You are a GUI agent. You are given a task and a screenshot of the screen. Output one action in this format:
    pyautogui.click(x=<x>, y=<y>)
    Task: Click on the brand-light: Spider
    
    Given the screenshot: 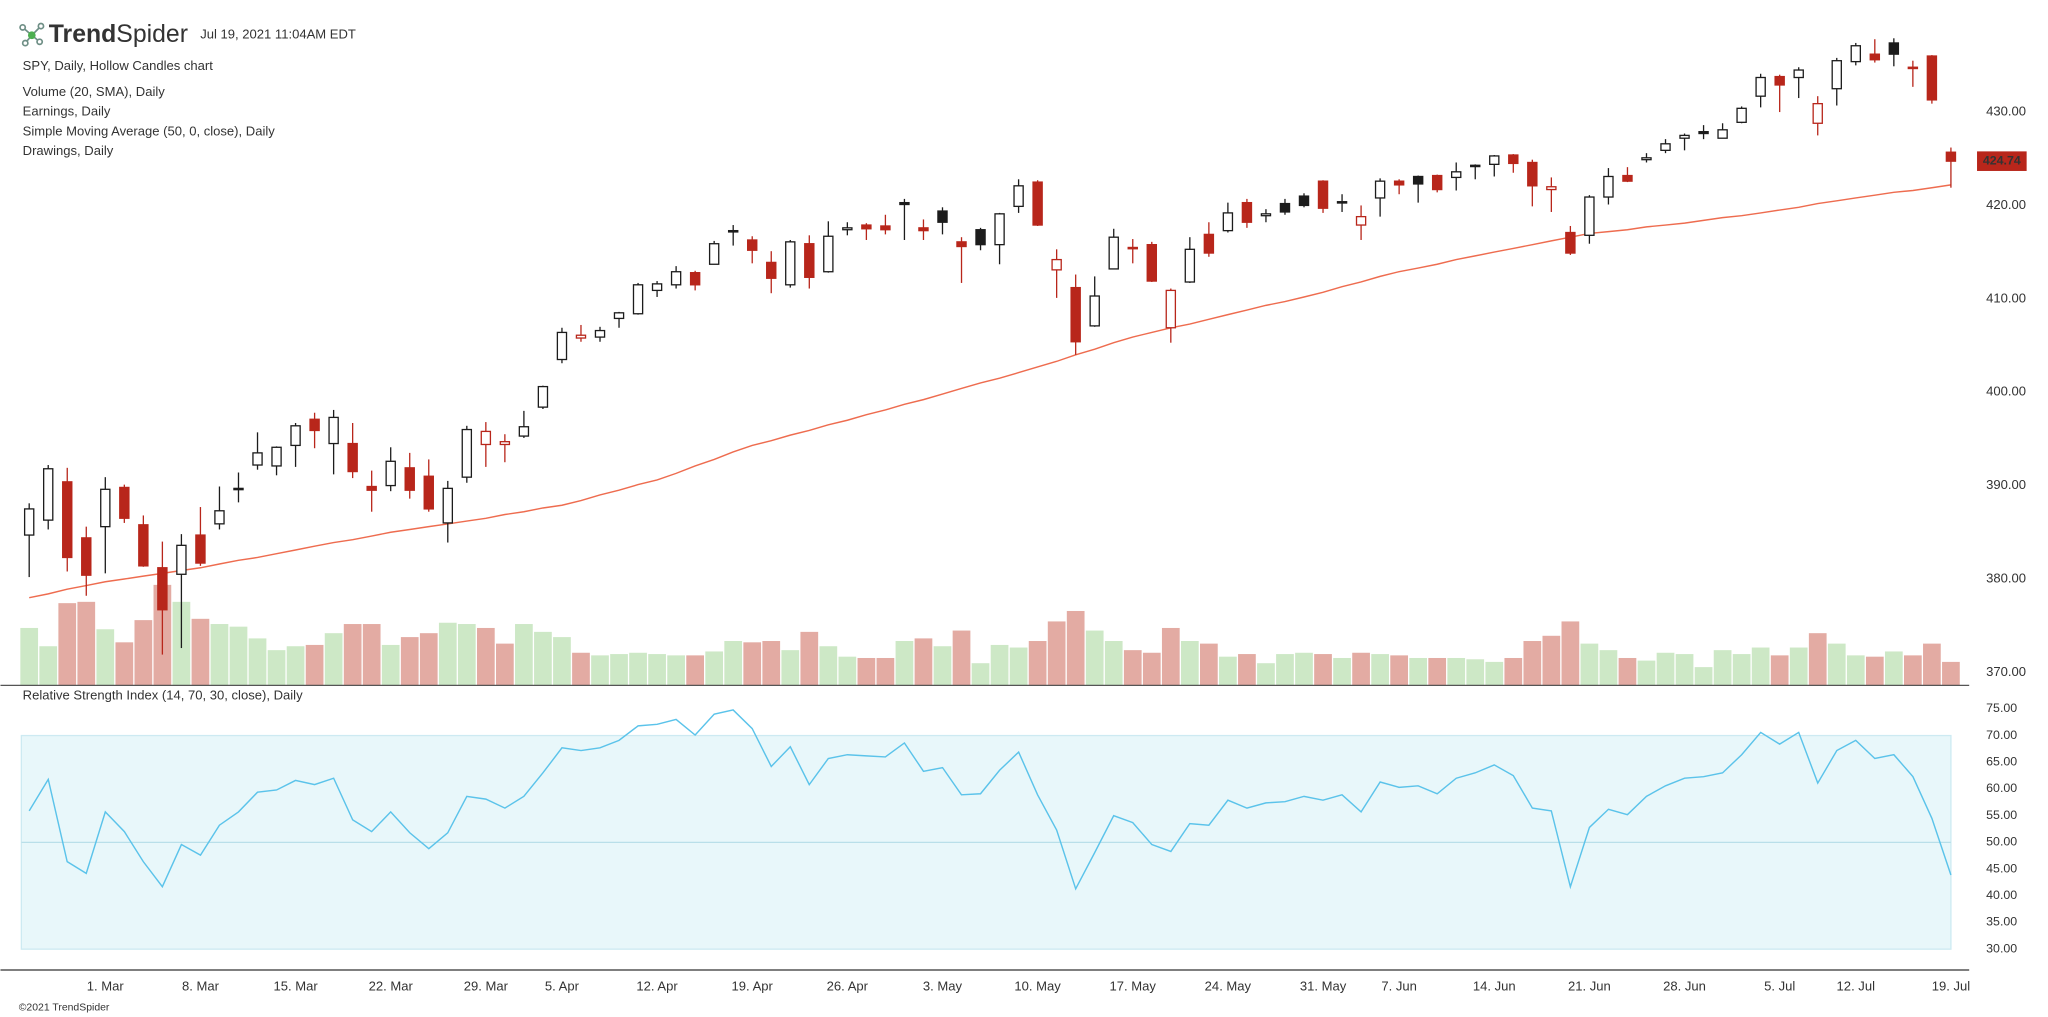 What is the action you would take?
    pyautogui.click(x=152, y=34)
    